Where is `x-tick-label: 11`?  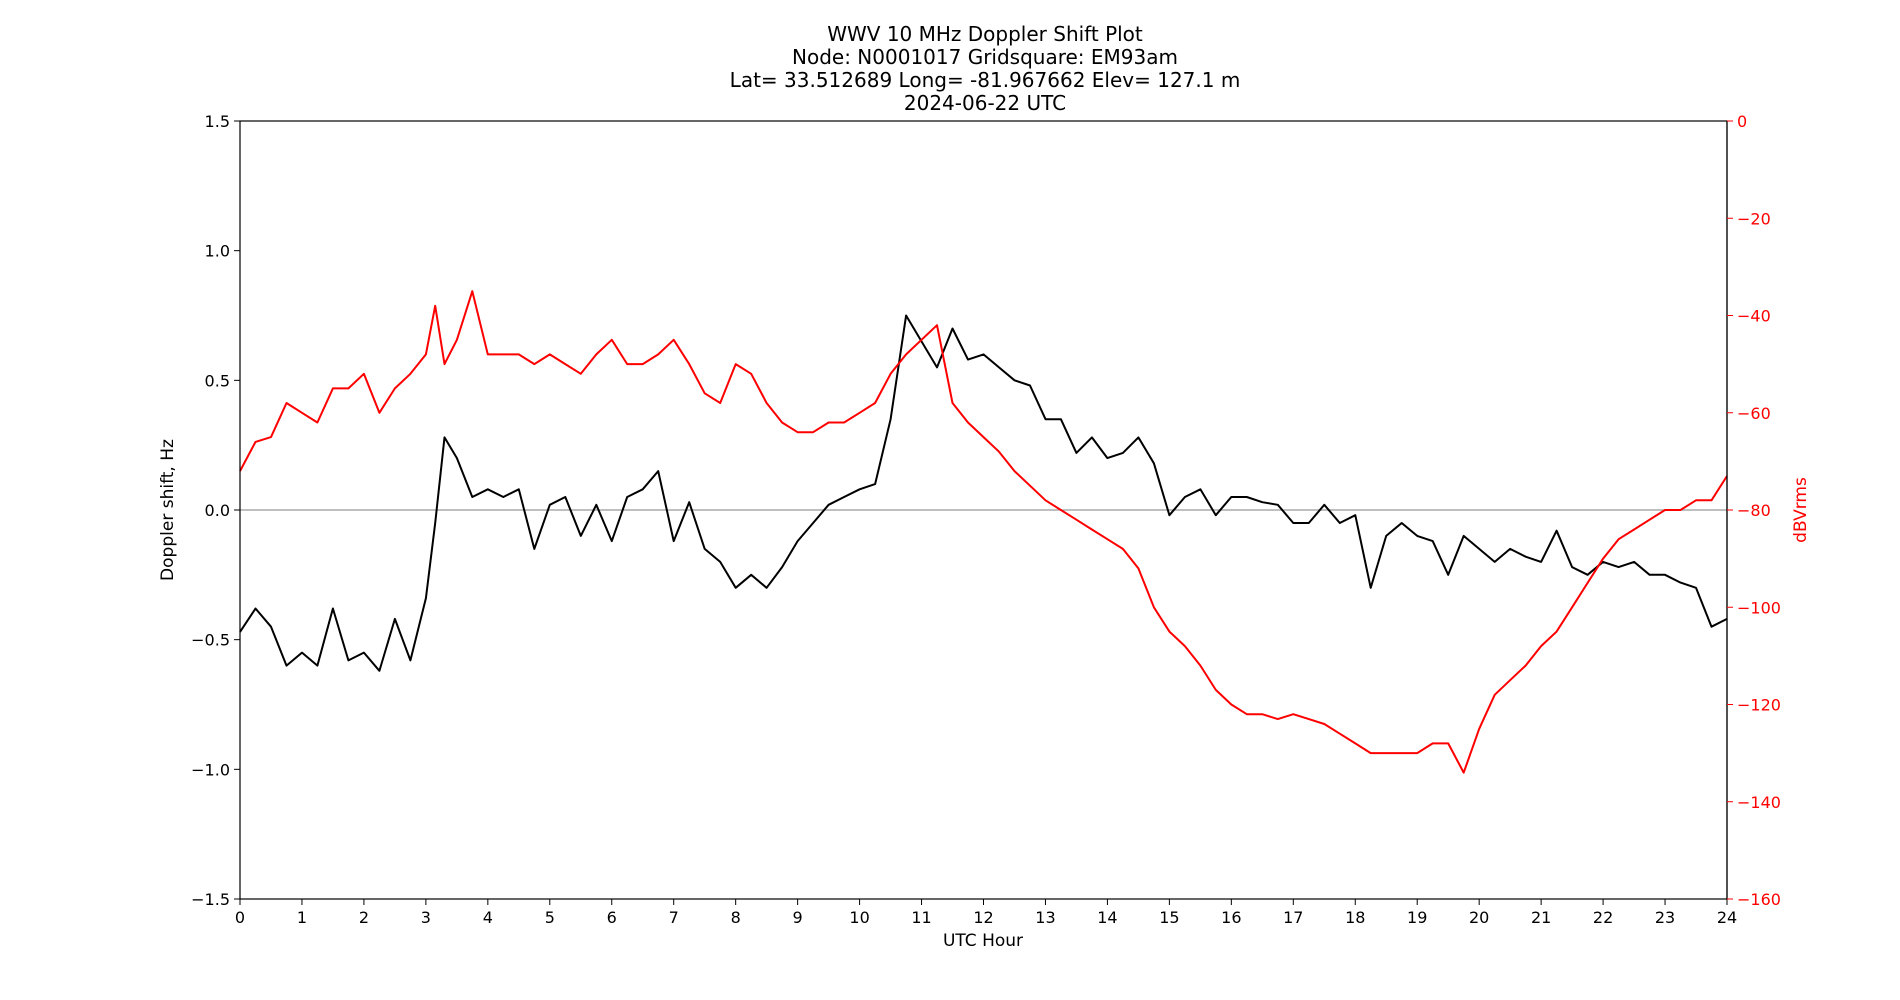
x-tick-label: 11 is located at coordinates (921, 917).